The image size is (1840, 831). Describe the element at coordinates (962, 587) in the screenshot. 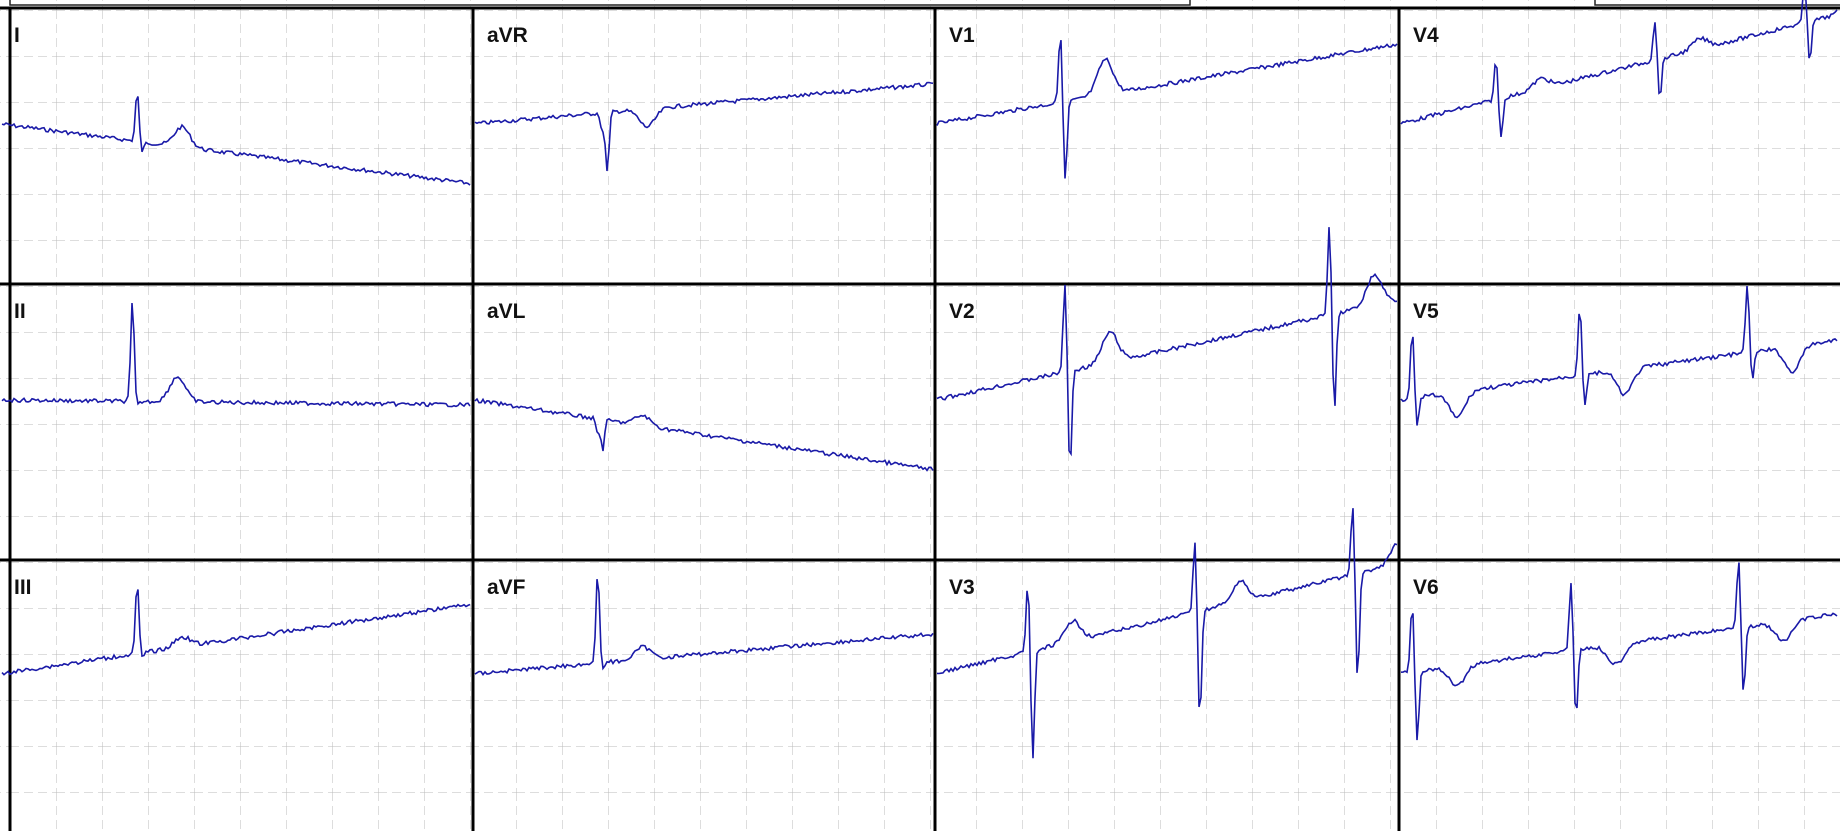

I see `lead-label: V3` at that location.